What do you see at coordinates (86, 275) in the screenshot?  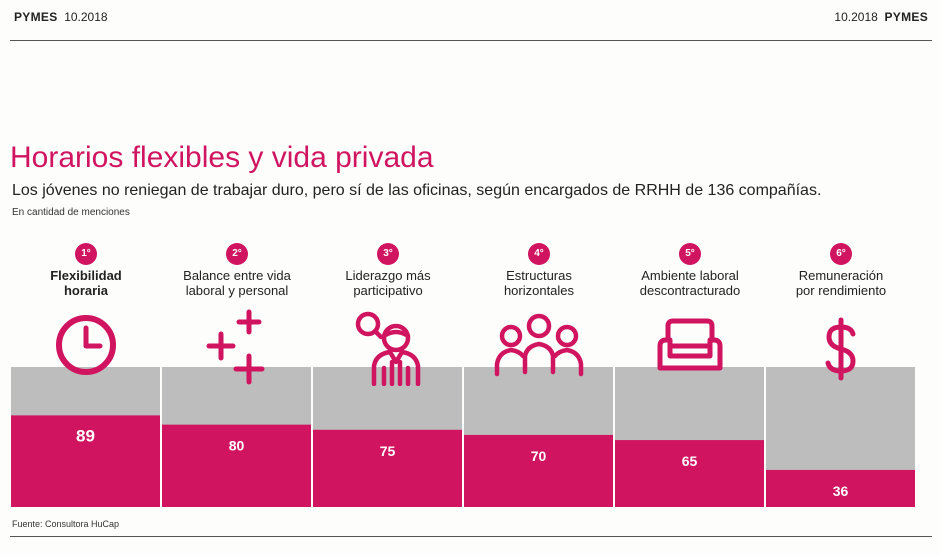 I see `category-label-line: Flexibilidad` at bounding box center [86, 275].